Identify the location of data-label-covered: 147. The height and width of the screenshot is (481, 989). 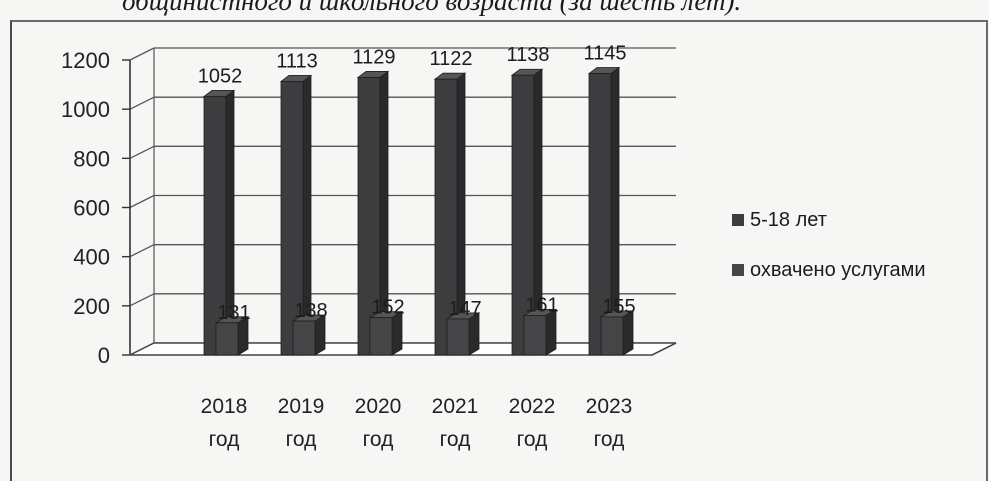
(464, 309).